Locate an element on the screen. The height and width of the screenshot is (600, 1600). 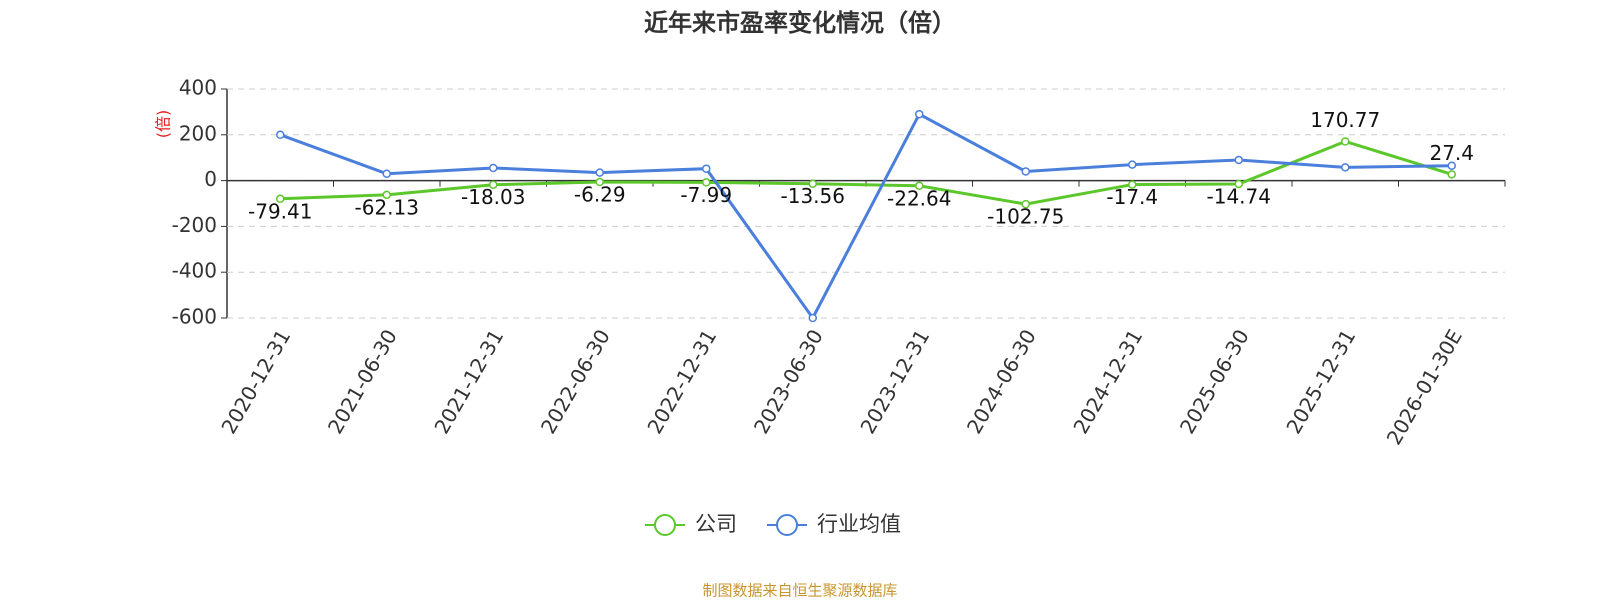
legend-label: 公司 is located at coordinates (716, 524).